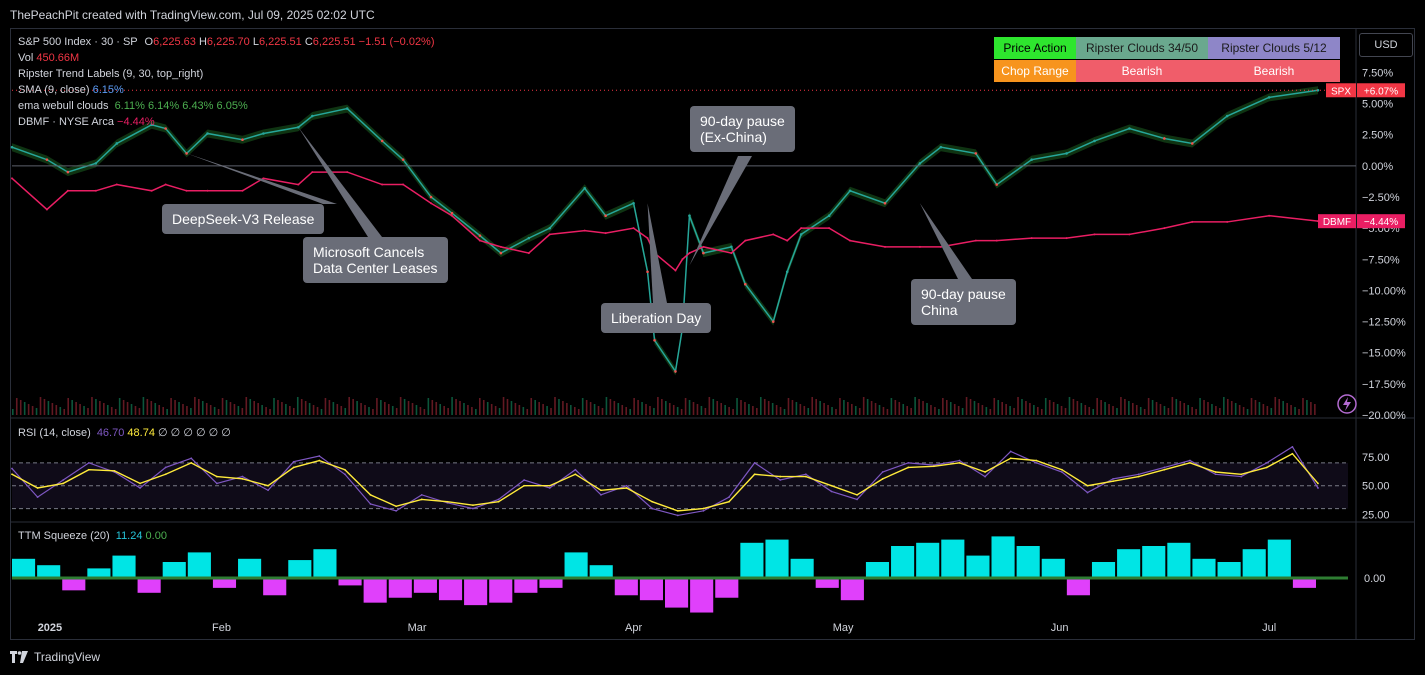 This screenshot has height=675, width=1425. What do you see at coordinates (92, 536) in the screenshot?
I see `legend-ttm-row: TTM Squeeze (20) 11.24 0.00` at bounding box center [92, 536].